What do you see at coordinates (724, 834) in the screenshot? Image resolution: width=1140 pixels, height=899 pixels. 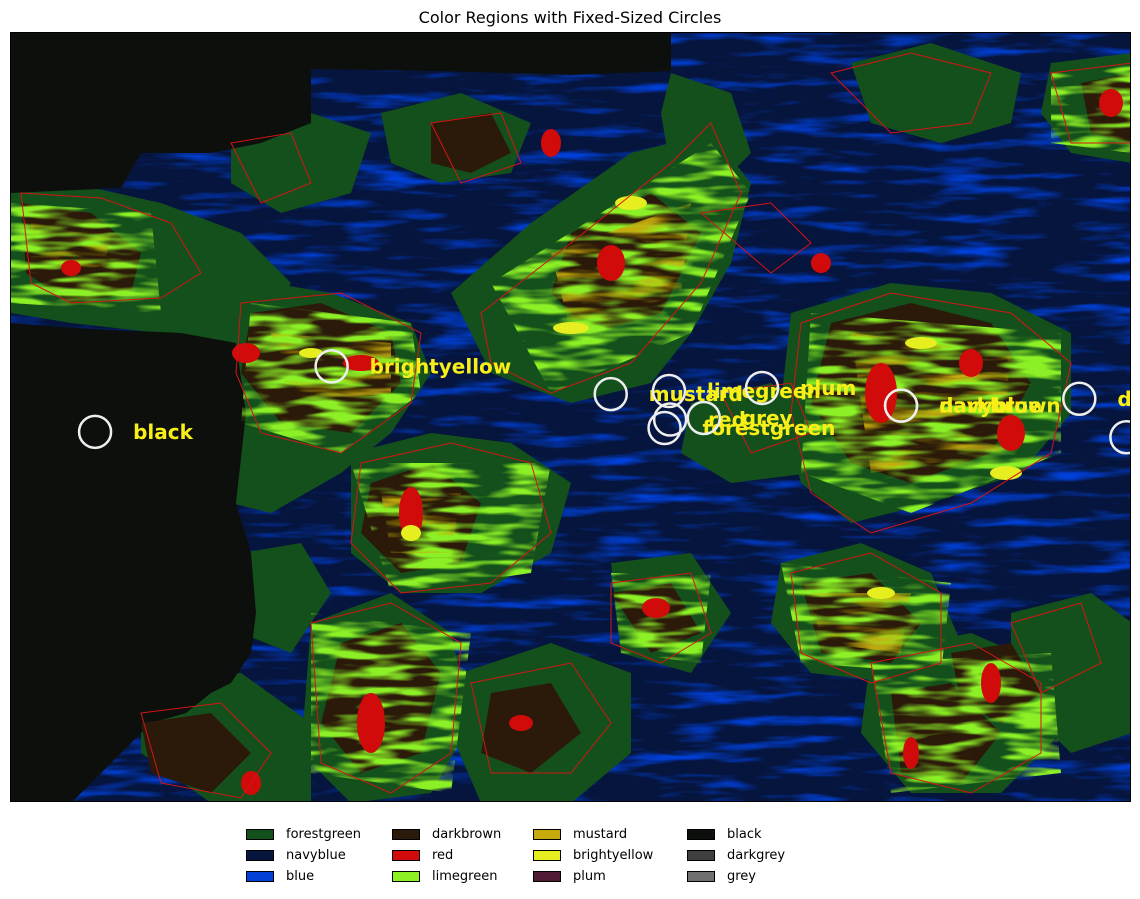 I see `legend-item-black: black` at bounding box center [724, 834].